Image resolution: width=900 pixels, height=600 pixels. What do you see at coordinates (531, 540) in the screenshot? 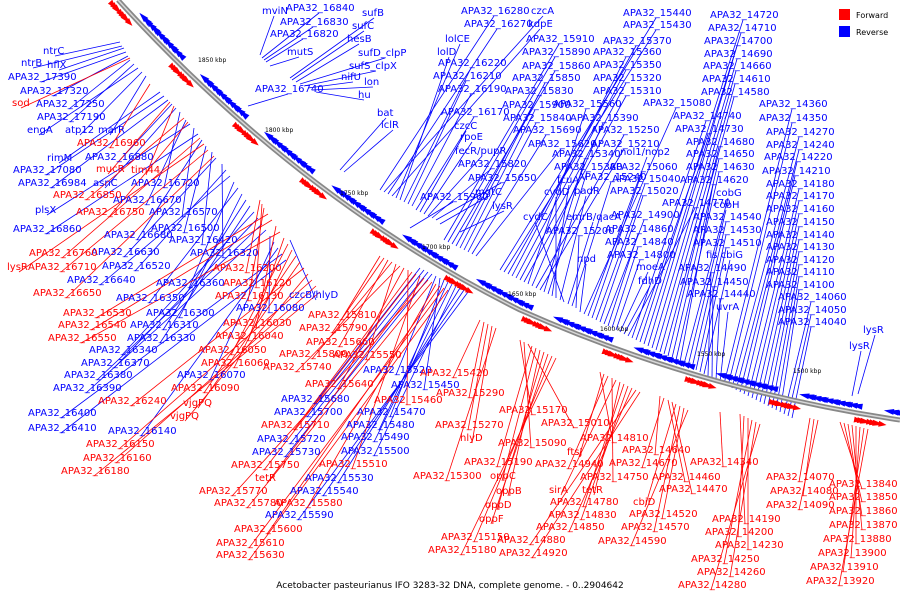
I see `gene-label: APA32_14880` at bounding box center [531, 540].